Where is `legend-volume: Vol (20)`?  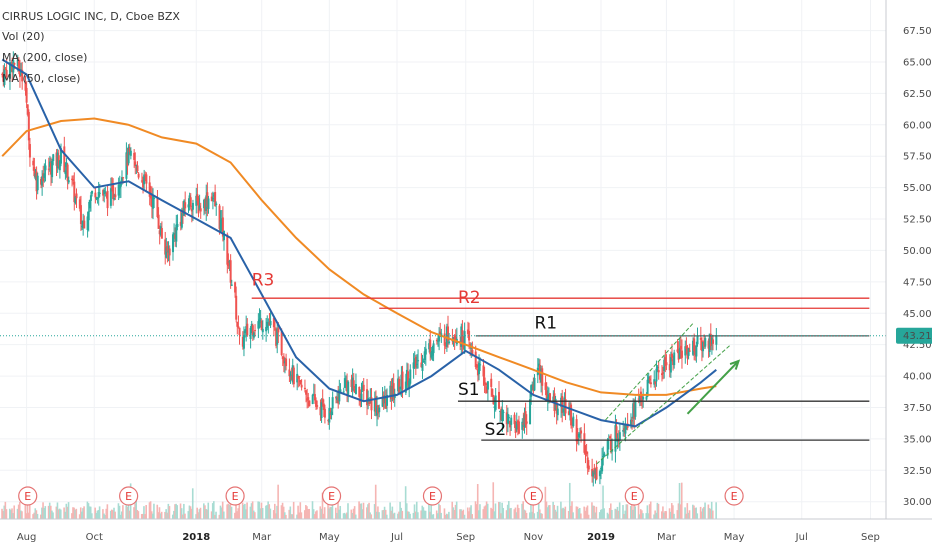 legend-volume: Vol (20) is located at coordinates (23, 36).